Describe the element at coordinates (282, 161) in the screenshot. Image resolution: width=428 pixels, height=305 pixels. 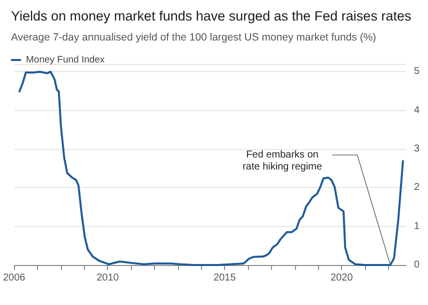
I see `annotation: Fed embarks on rate hiking regime` at that location.